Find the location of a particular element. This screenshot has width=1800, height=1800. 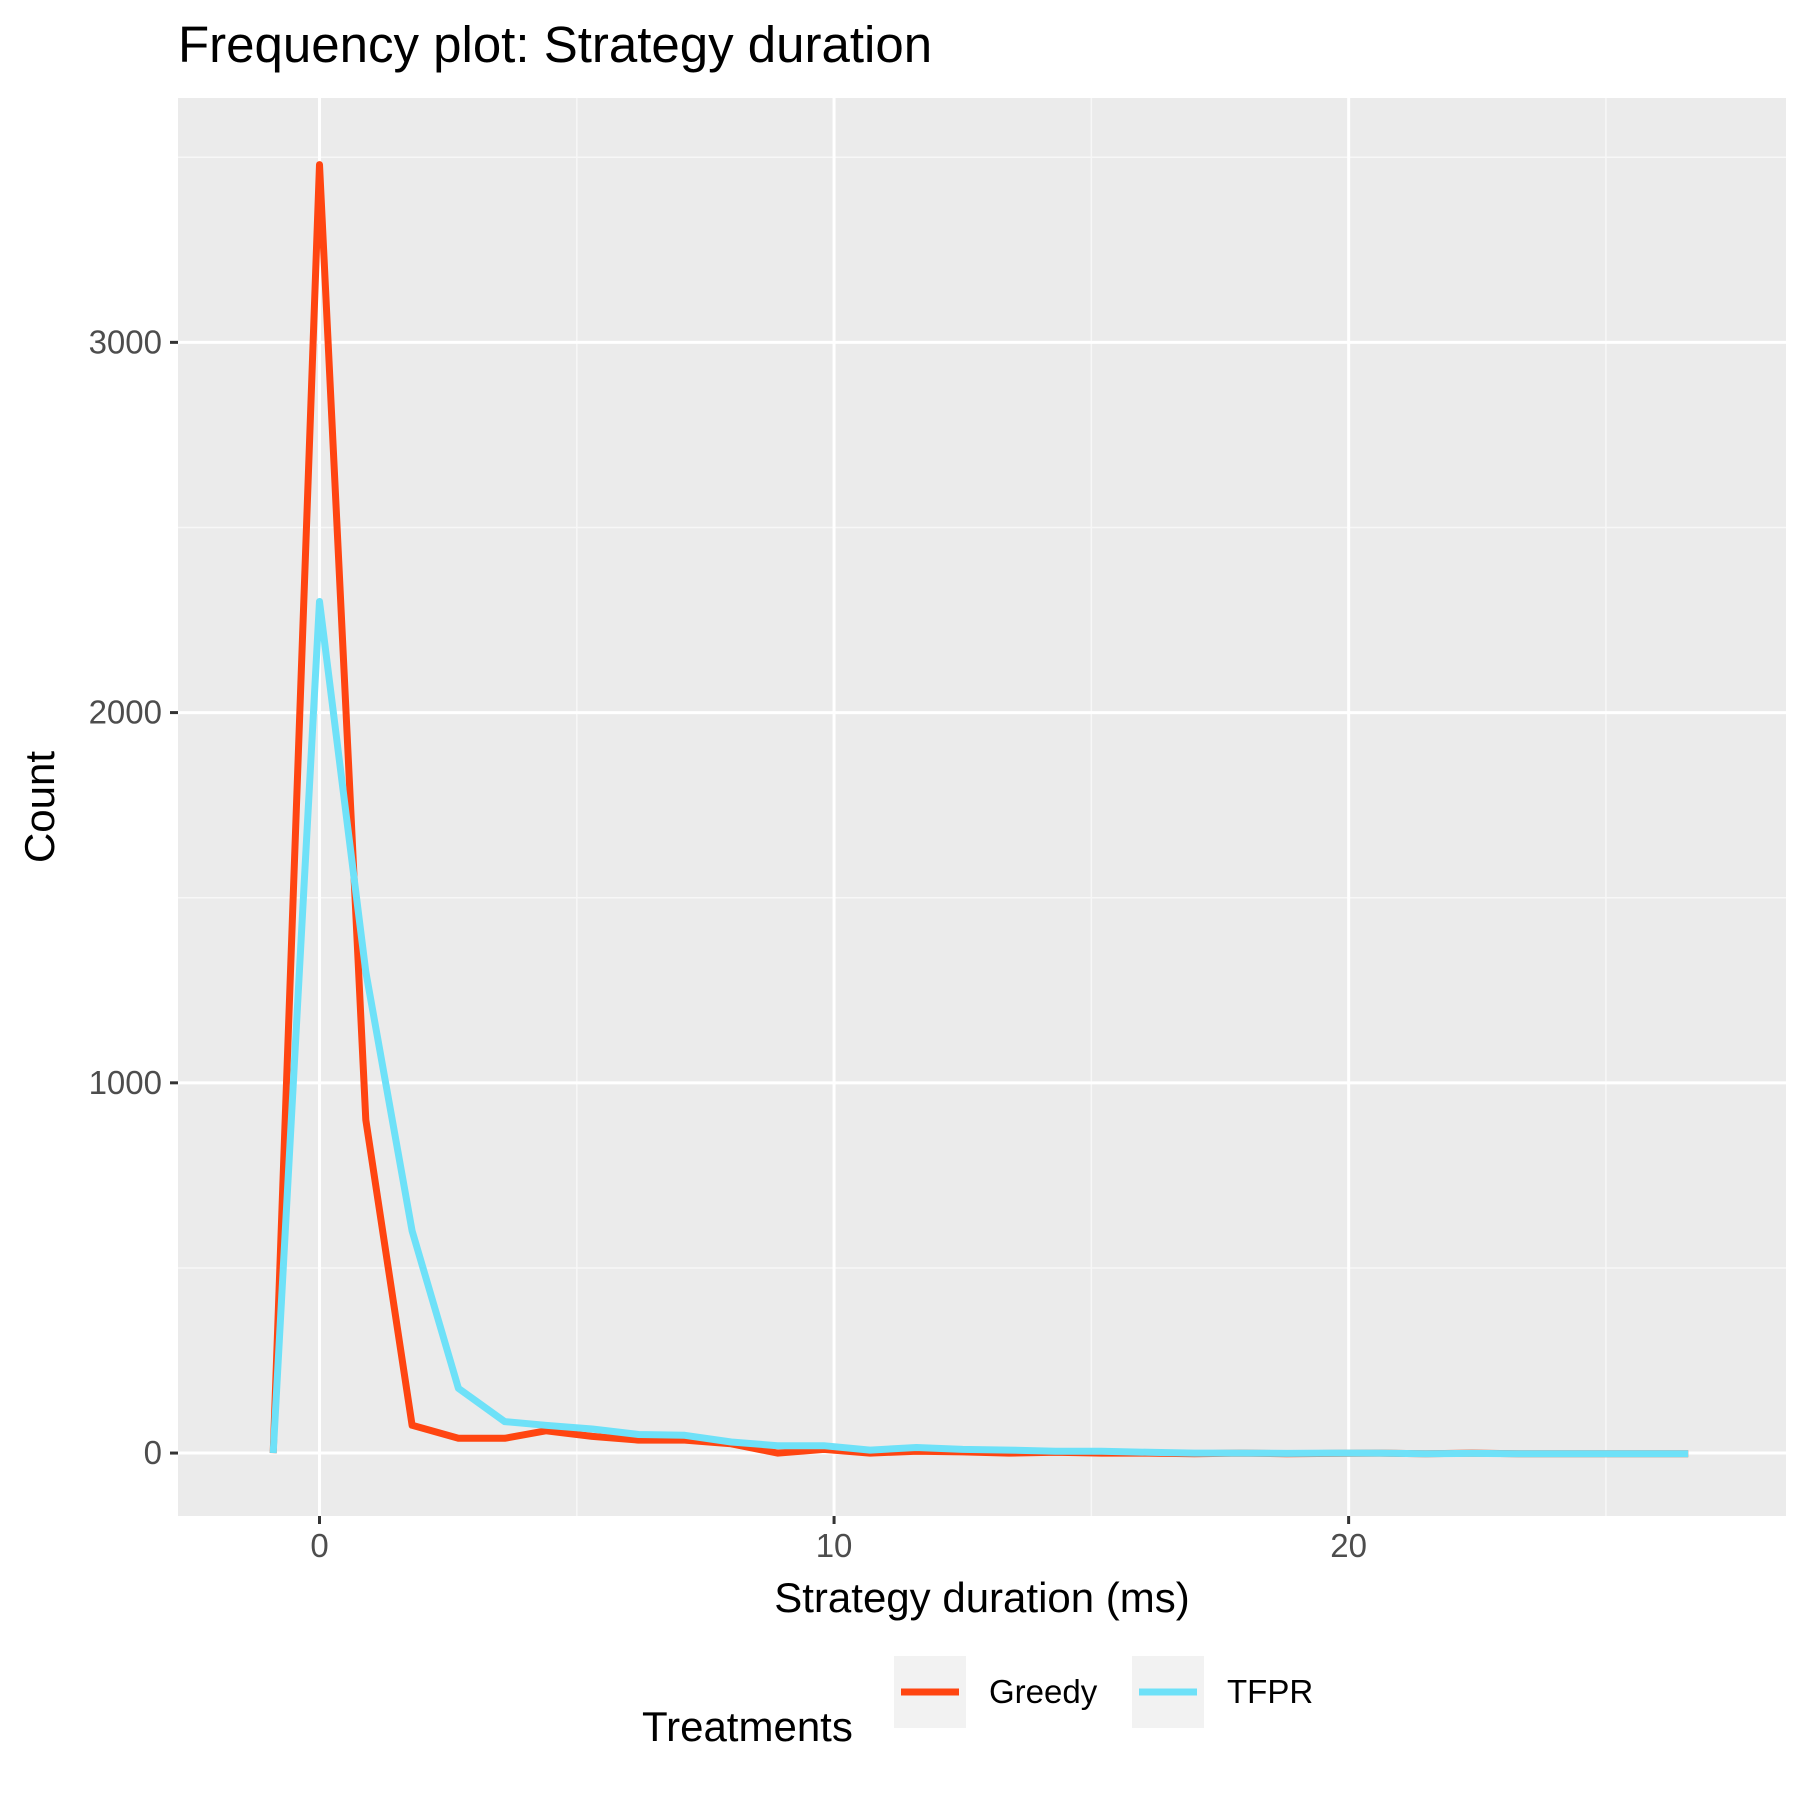

y-axis-title: Count is located at coordinates (39, 807).